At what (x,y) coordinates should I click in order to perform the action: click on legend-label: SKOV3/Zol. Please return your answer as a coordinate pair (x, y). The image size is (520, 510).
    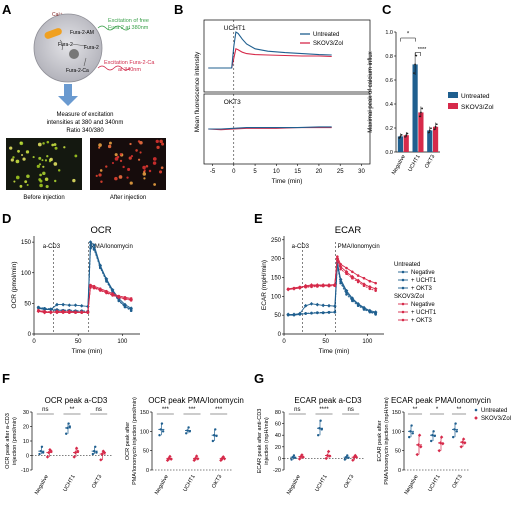
    Looking at the image, I should click on (477, 107).